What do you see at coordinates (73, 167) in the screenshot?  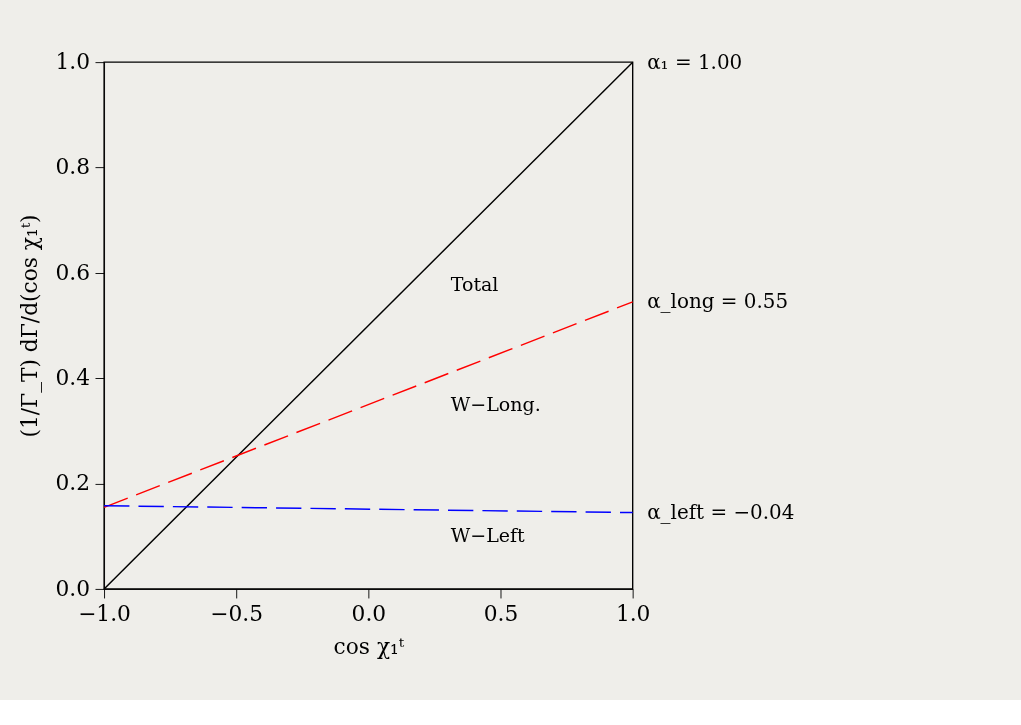 I see `y-tick-label: 0.8` at bounding box center [73, 167].